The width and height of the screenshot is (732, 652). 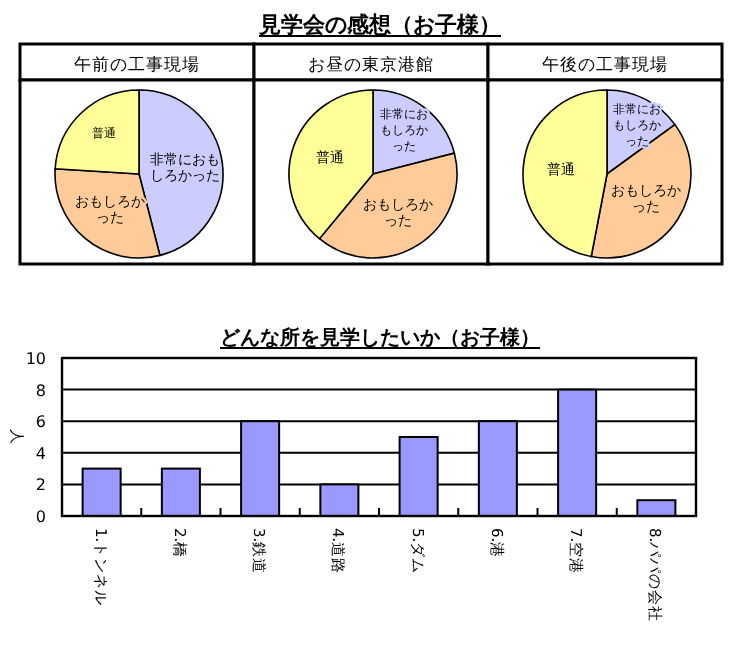 I want to click on y-tick-label: 4, so click(x=40, y=453).